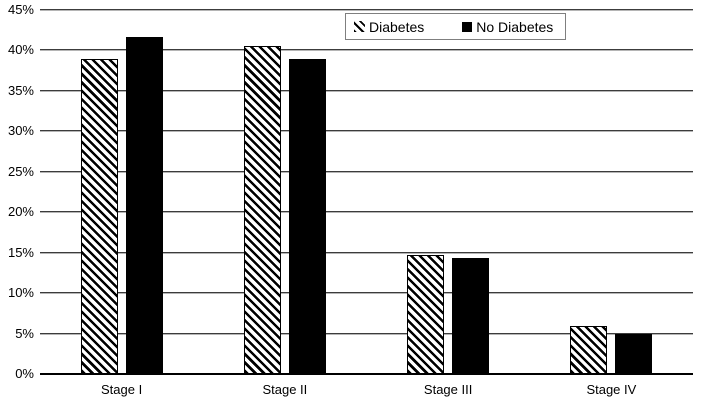  I want to click on bar-no-diabetes-stage-i, so click(144, 205).